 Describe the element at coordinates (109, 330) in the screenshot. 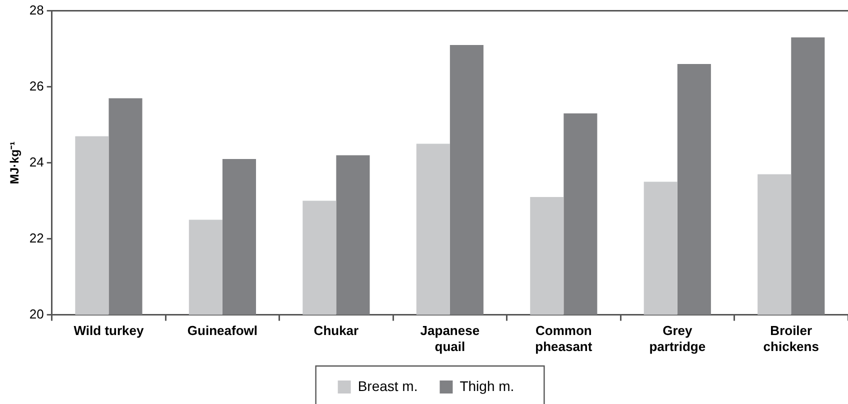

I see `x-tick-label: Wild turkey` at that location.